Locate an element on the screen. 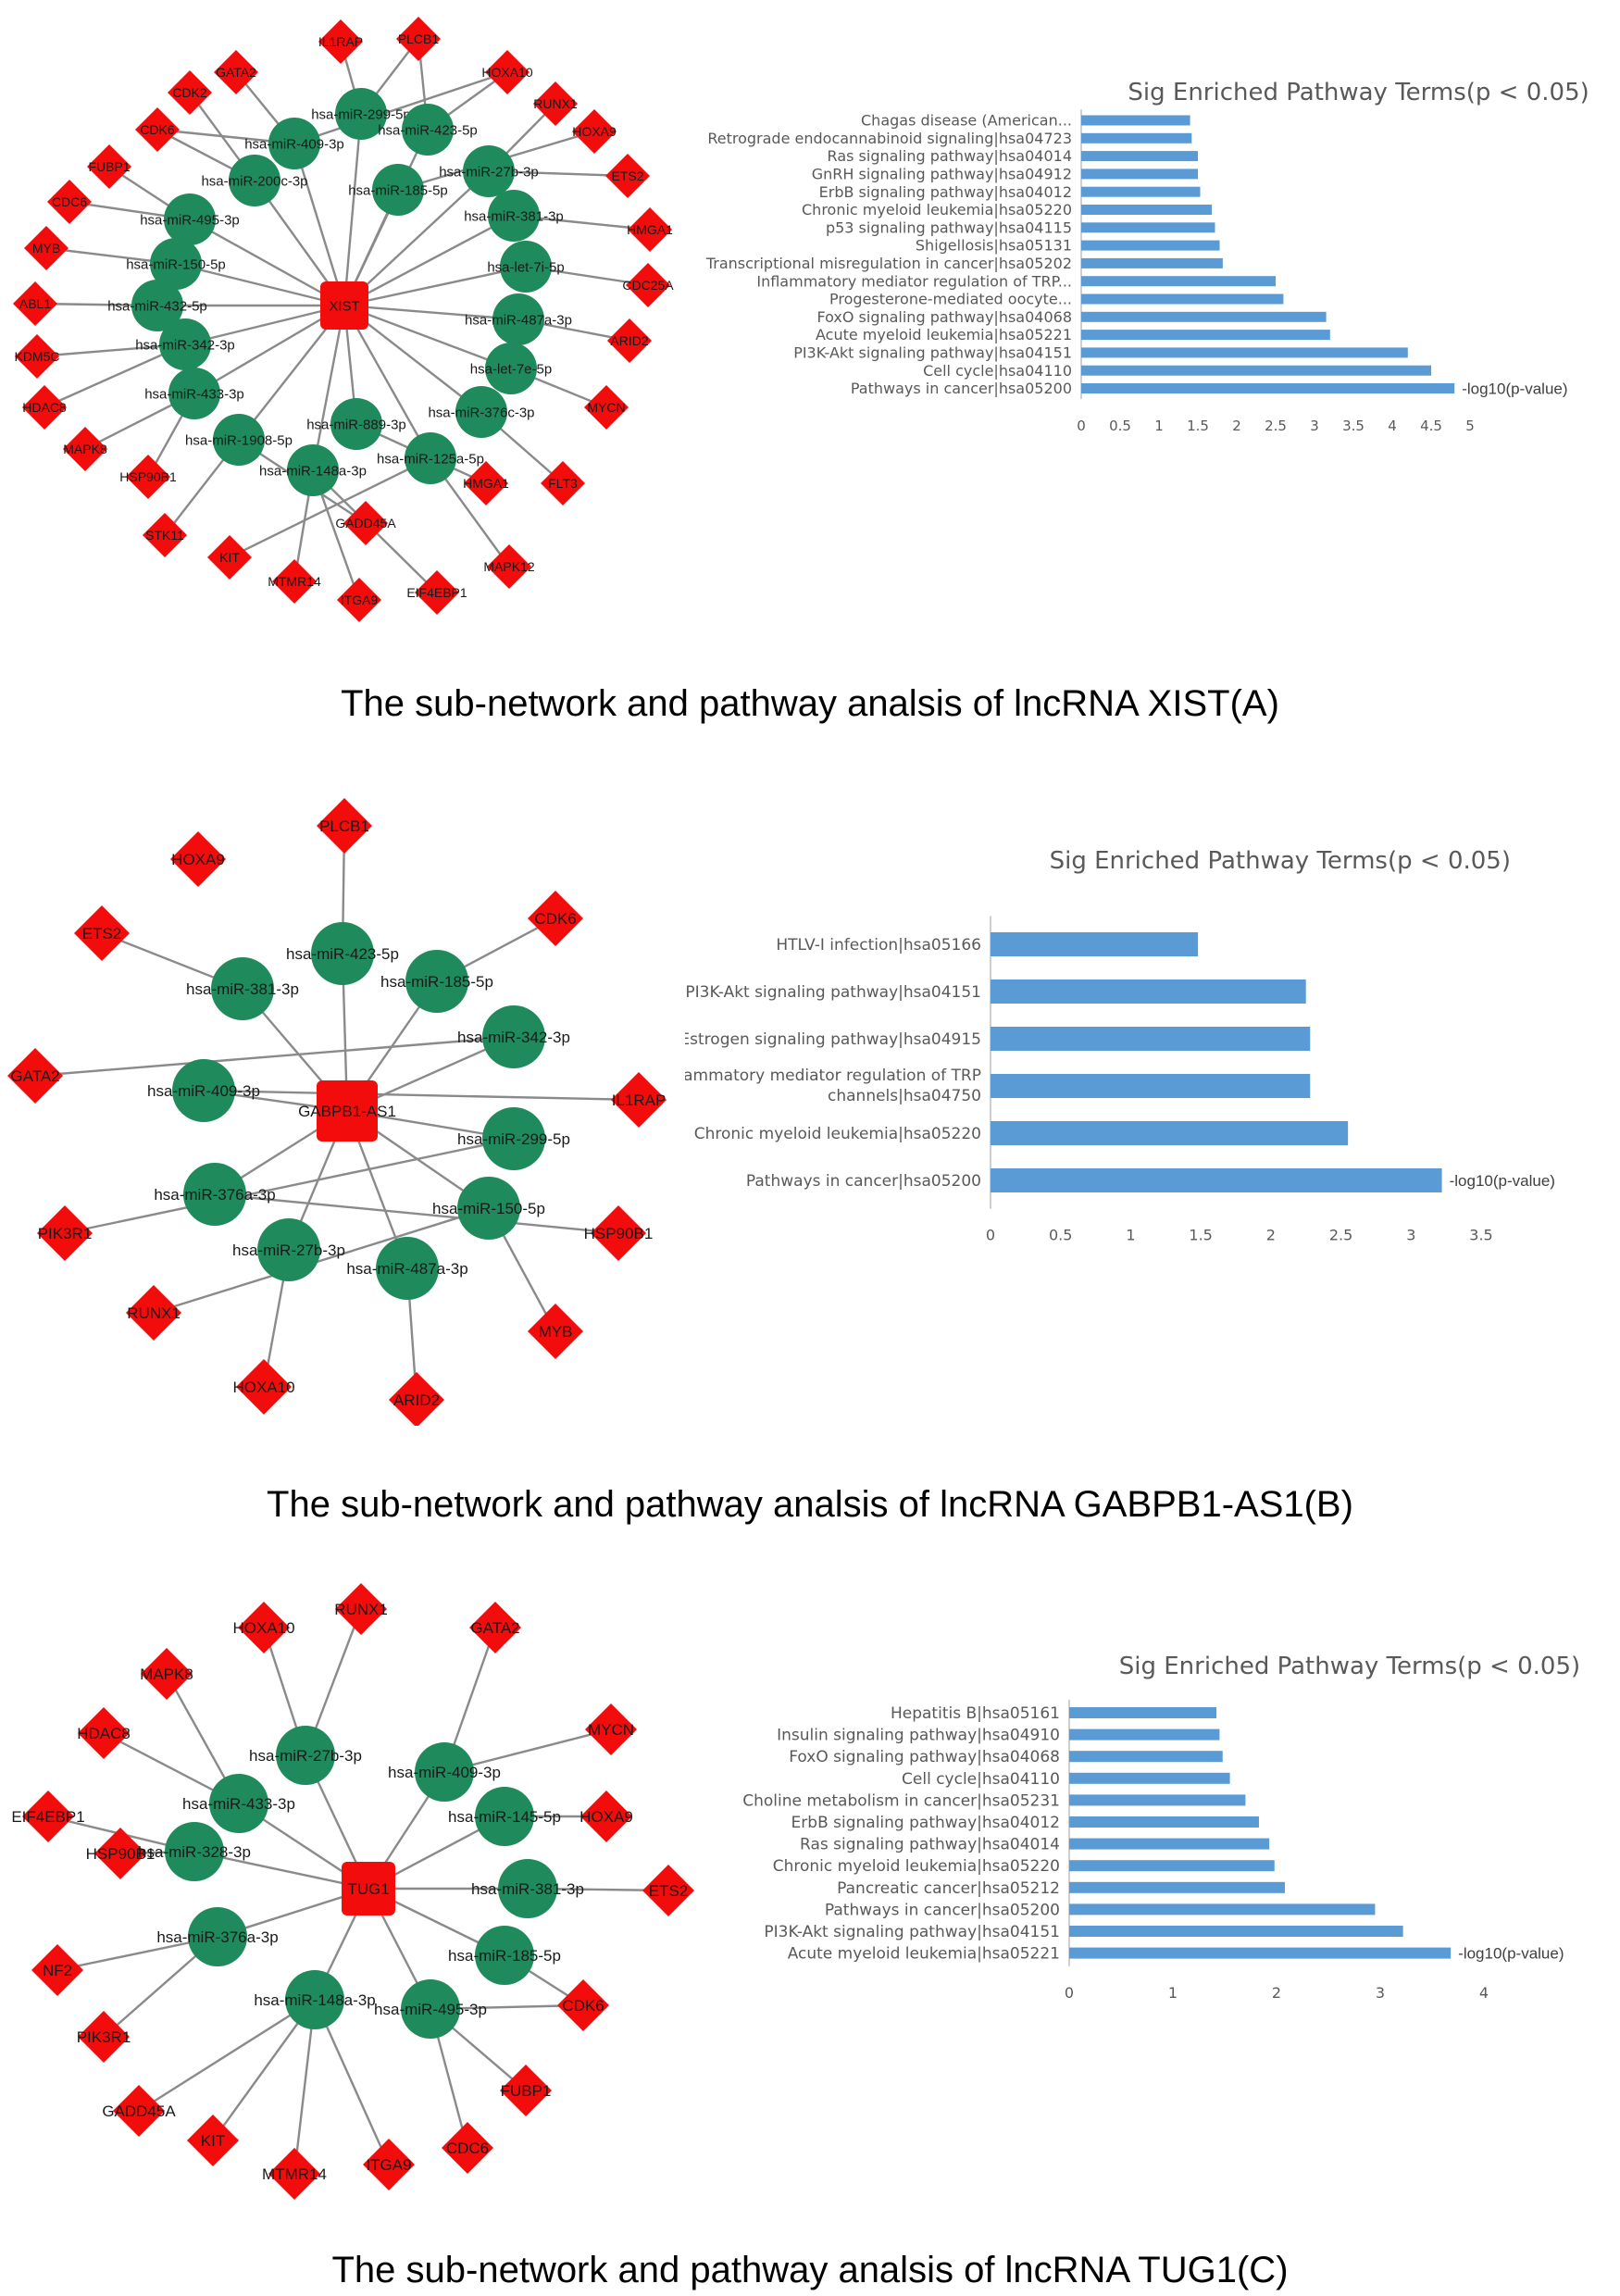  gene-node-kdm5c is located at coordinates (37, 356).